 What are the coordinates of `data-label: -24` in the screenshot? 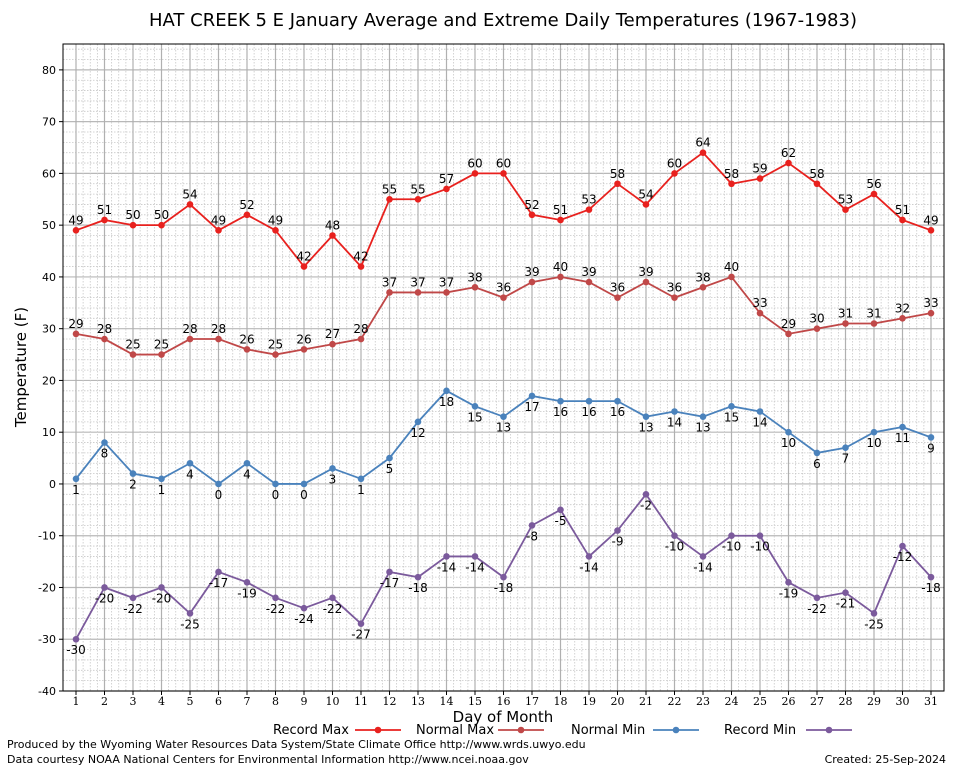 It's located at (304, 619).